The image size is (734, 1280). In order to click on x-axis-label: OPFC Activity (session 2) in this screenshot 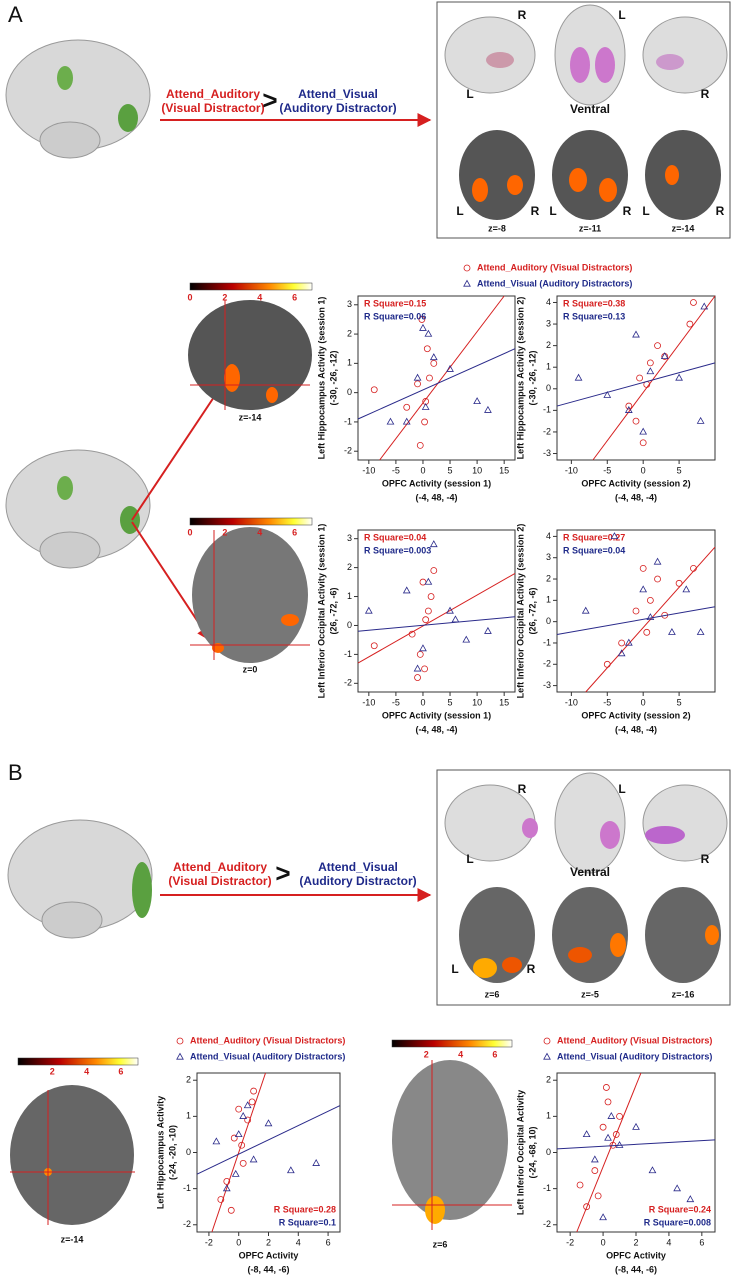, I will do `click(635, 715)`.